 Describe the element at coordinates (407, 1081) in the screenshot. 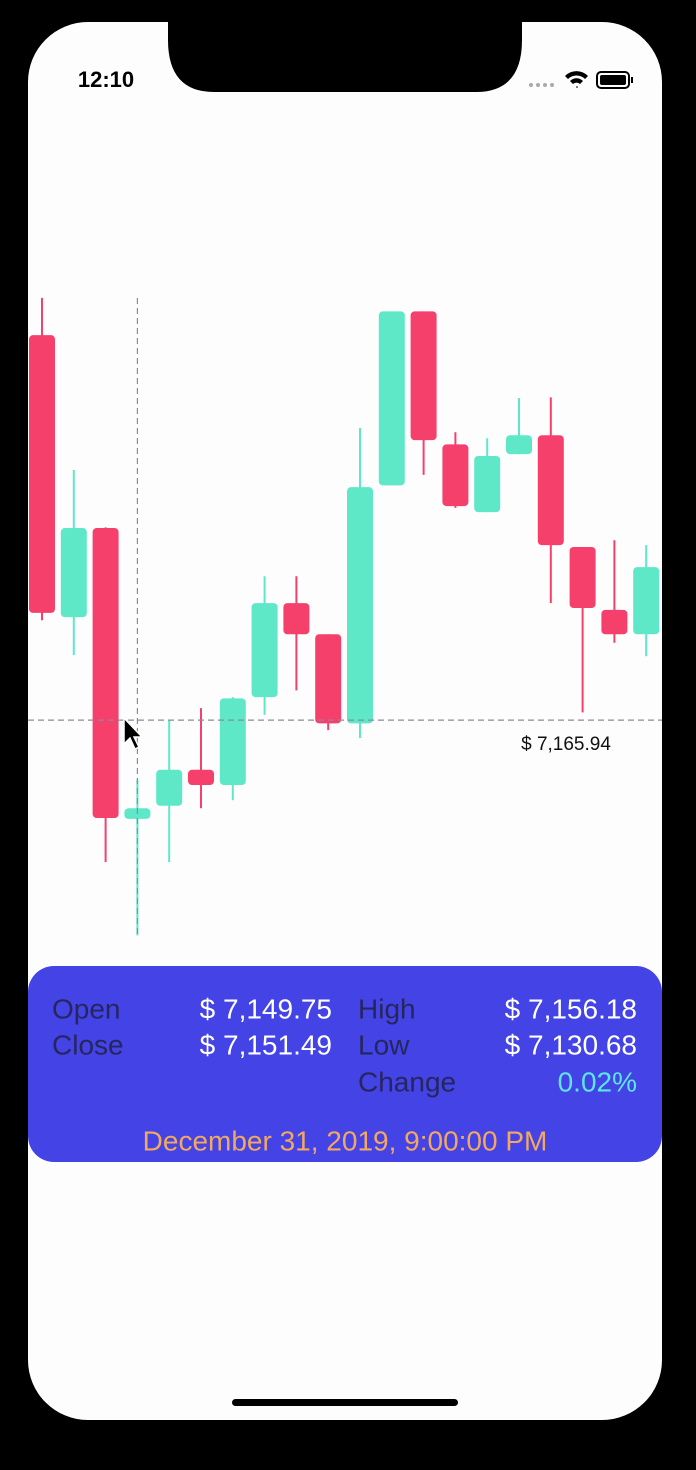

I see `change-label: Change` at that location.